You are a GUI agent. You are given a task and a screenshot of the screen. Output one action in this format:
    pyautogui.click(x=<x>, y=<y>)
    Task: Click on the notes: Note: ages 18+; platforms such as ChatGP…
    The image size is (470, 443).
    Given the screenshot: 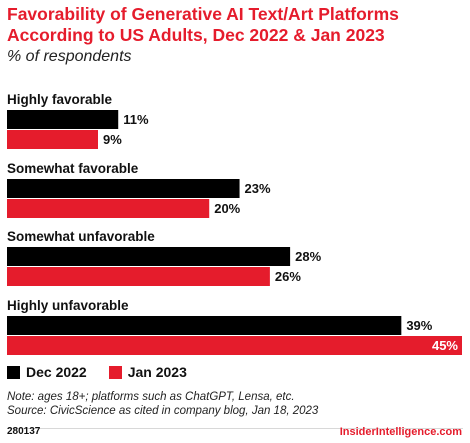 What is the action you would take?
    pyautogui.click(x=162, y=404)
    